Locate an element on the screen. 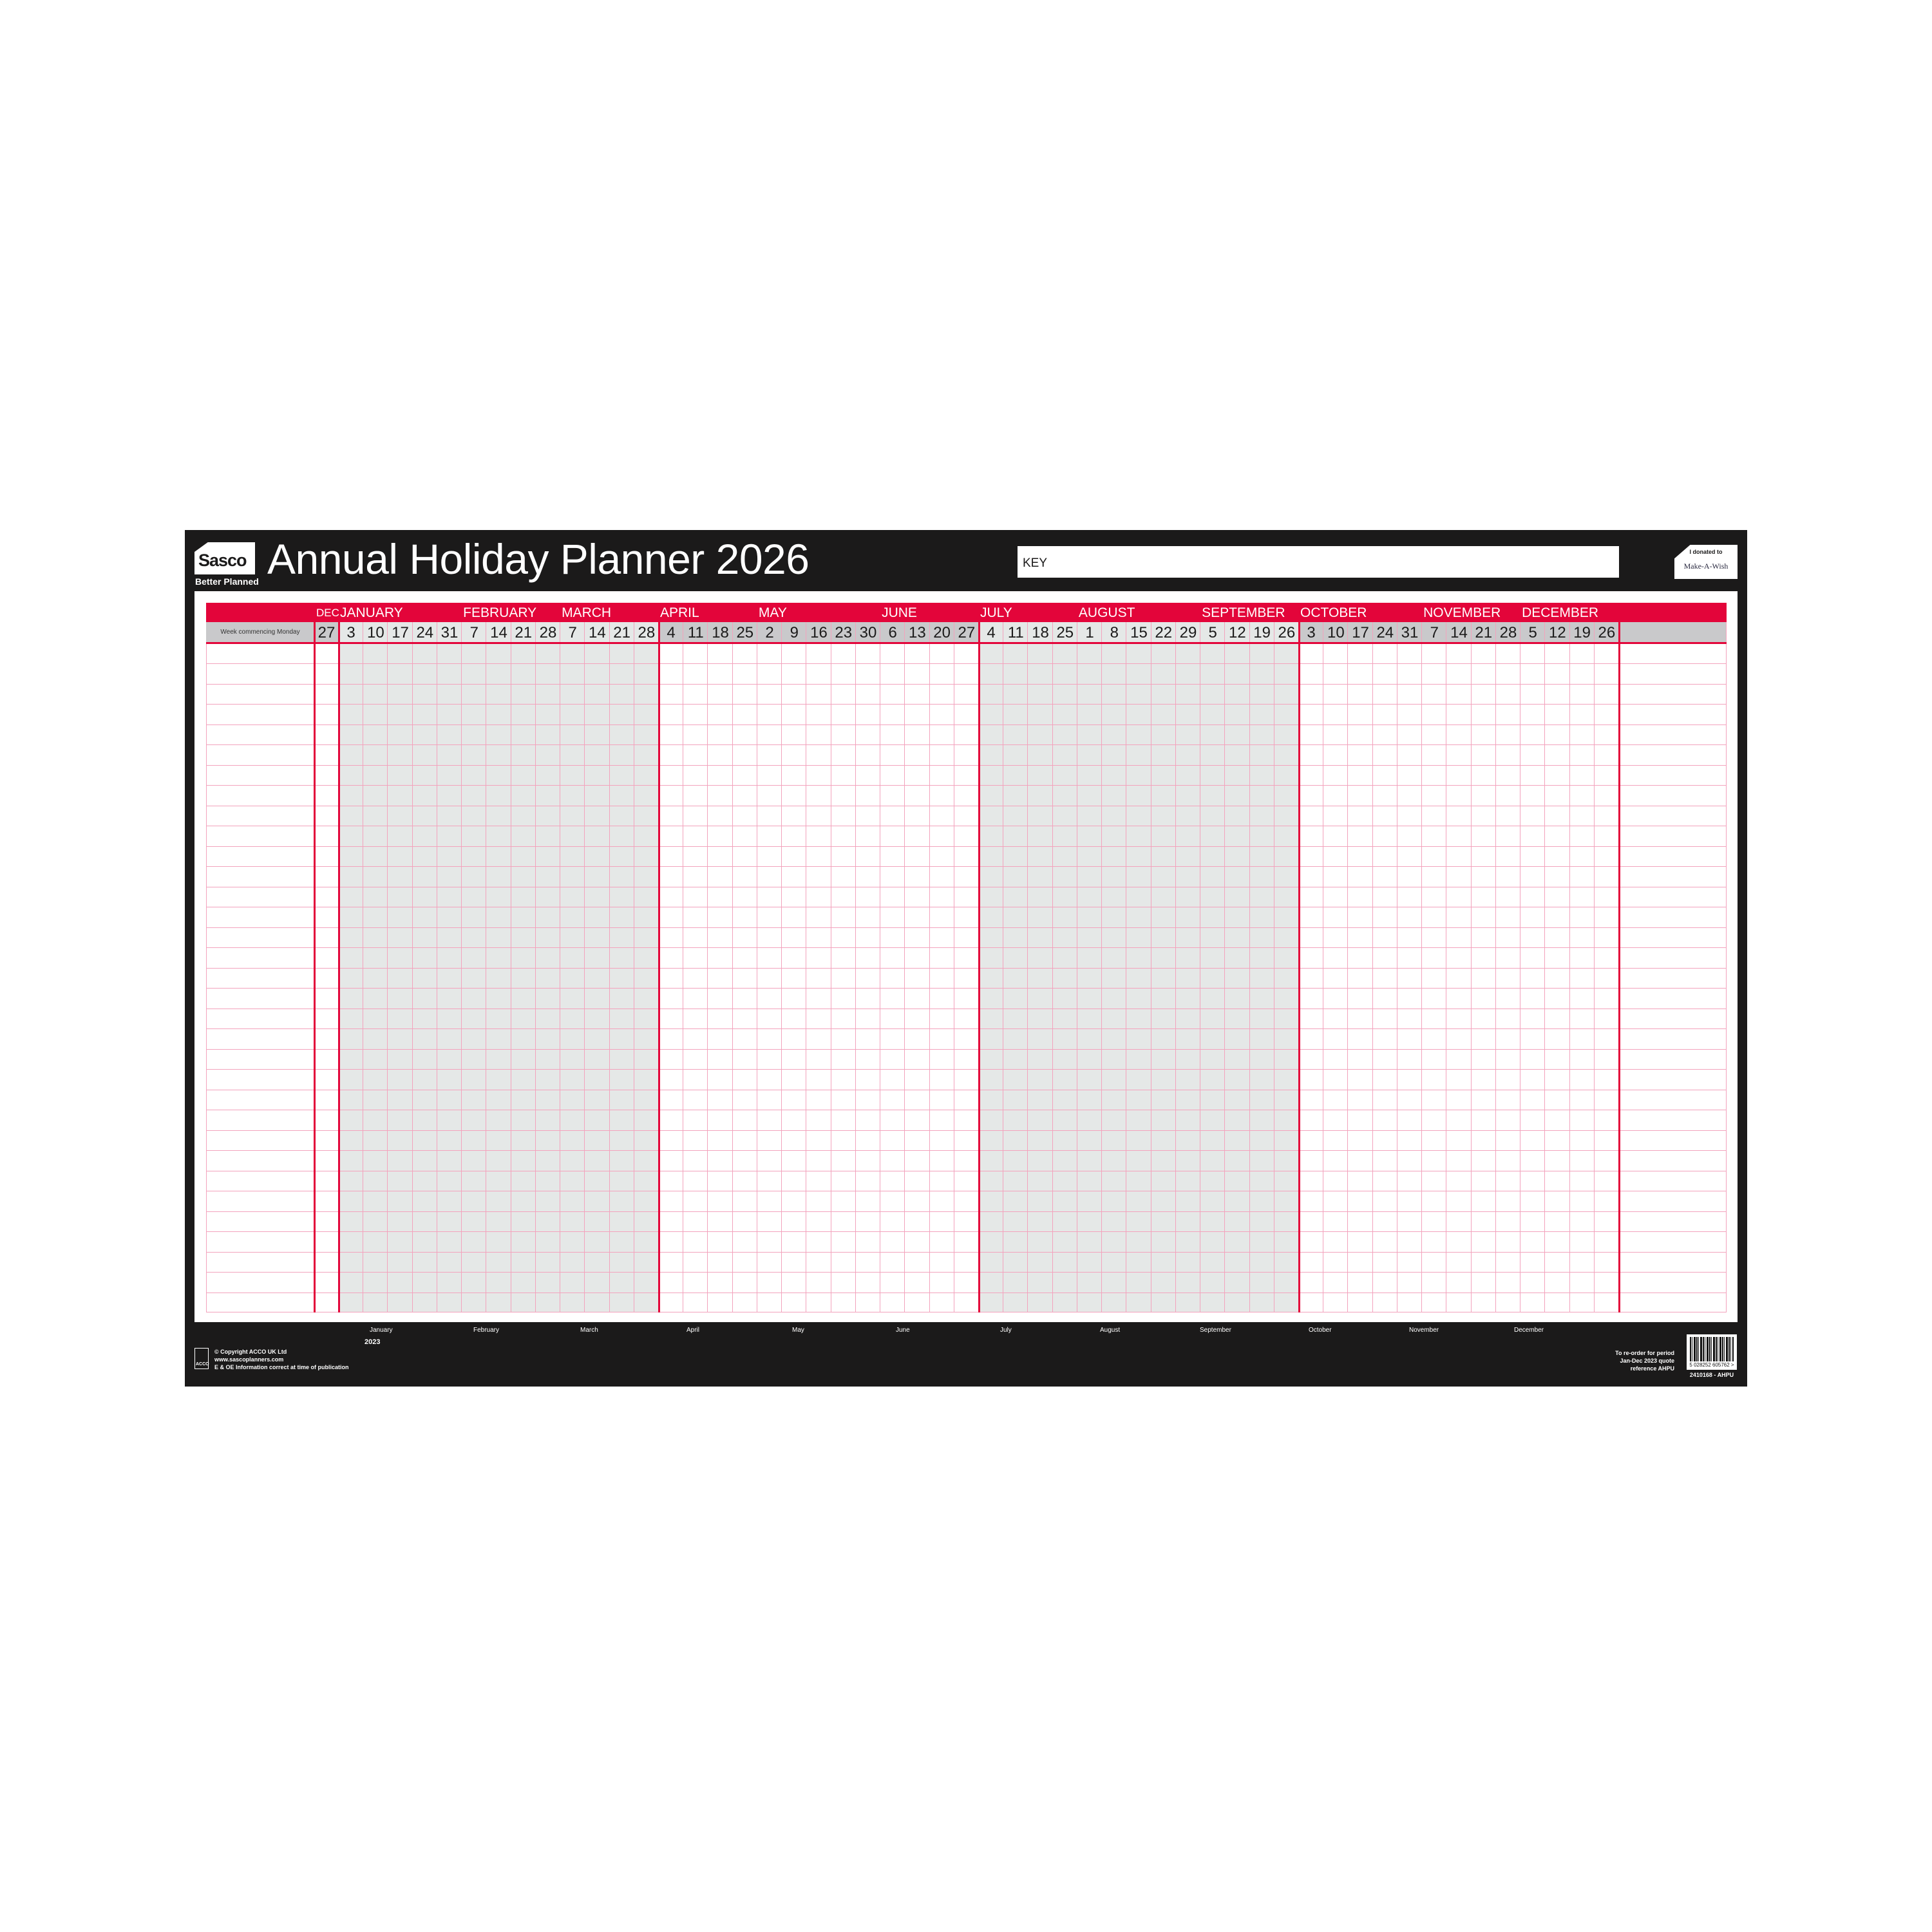 The image size is (1932, 1932). week-number: 13 is located at coordinates (917, 633).